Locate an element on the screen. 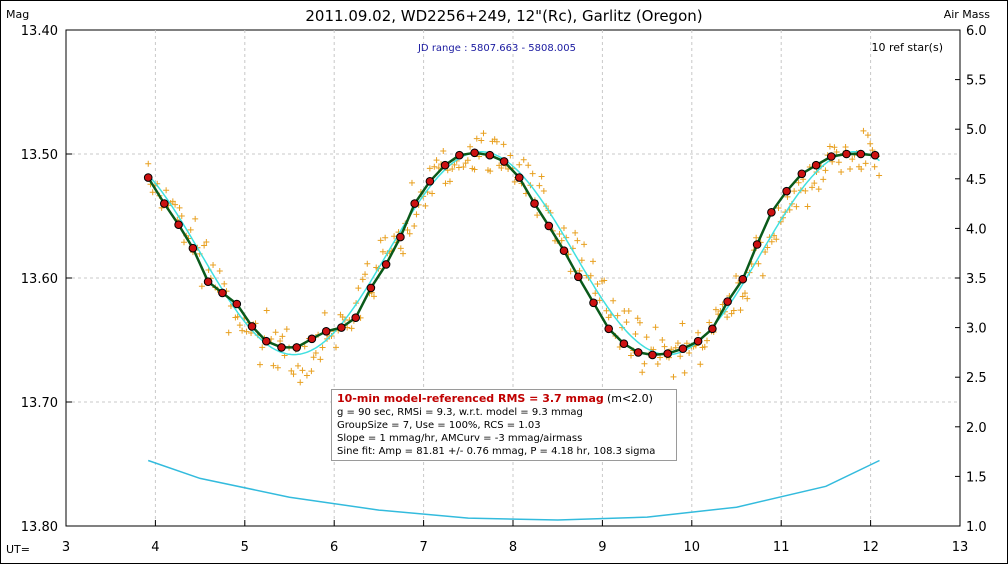 This screenshot has height=564, width=1008. stats-line-2: GroupSize = 7, Use = 100%, RCS = 1.03 is located at coordinates (439, 425).